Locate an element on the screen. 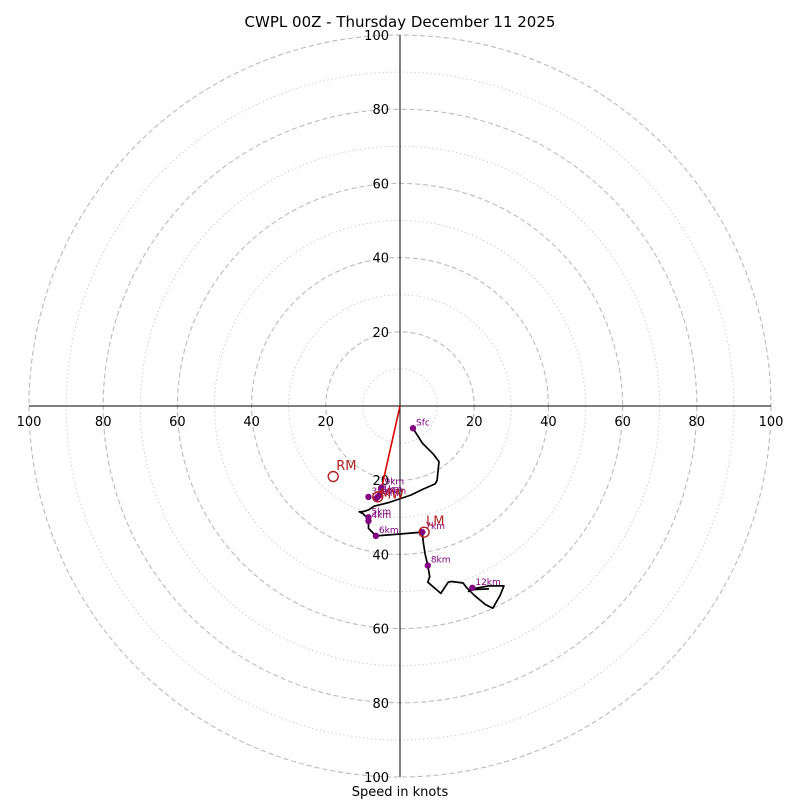 The height and width of the screenshot is (800, 800). height-marker-label: 4km is located at coordinates (381, 516).